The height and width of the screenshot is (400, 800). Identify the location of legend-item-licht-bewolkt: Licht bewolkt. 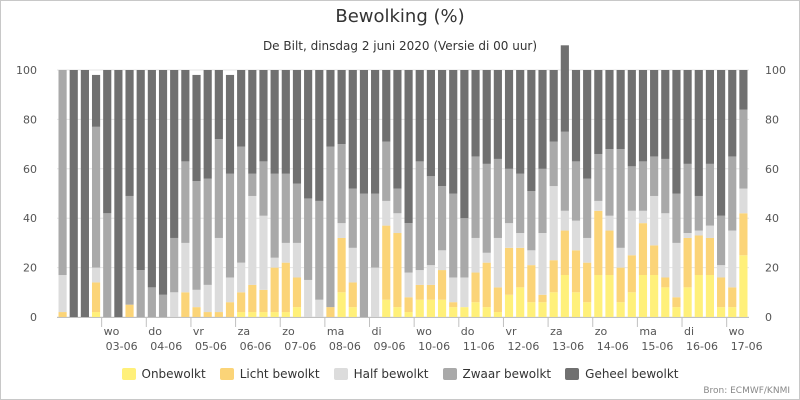
(269, 374).